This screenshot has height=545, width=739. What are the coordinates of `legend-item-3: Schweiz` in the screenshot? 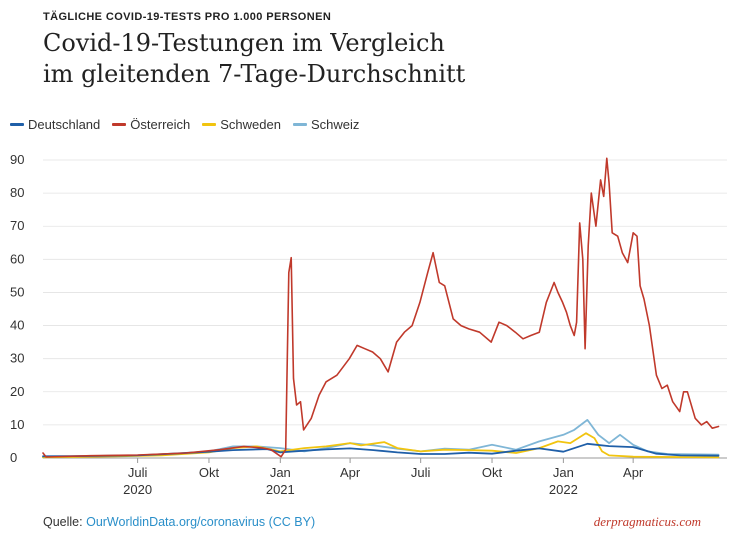 It's located at (326, 124).